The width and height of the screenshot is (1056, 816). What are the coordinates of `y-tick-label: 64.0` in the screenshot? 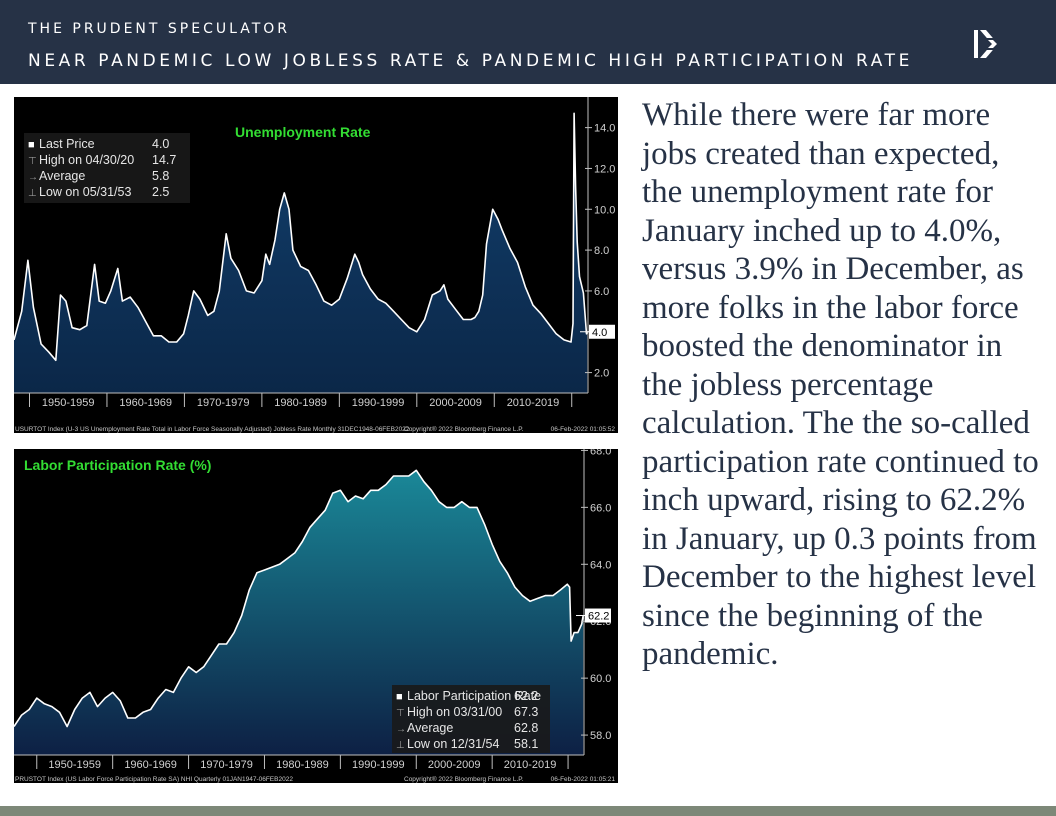 It's located at (600, 565).